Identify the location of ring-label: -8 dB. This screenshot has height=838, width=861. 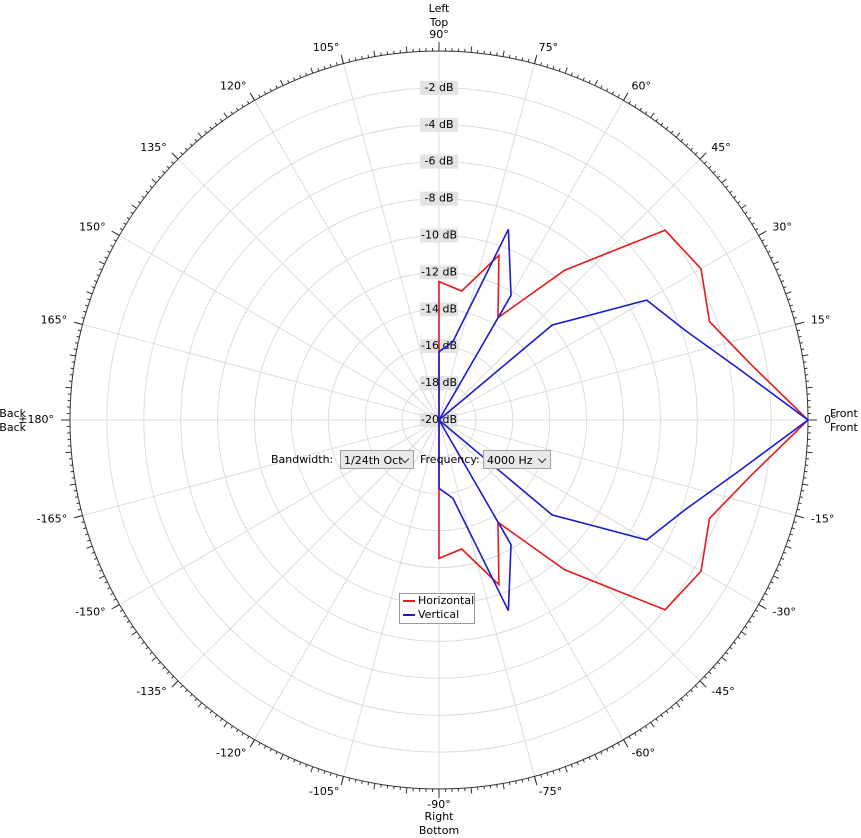
(439, 198).